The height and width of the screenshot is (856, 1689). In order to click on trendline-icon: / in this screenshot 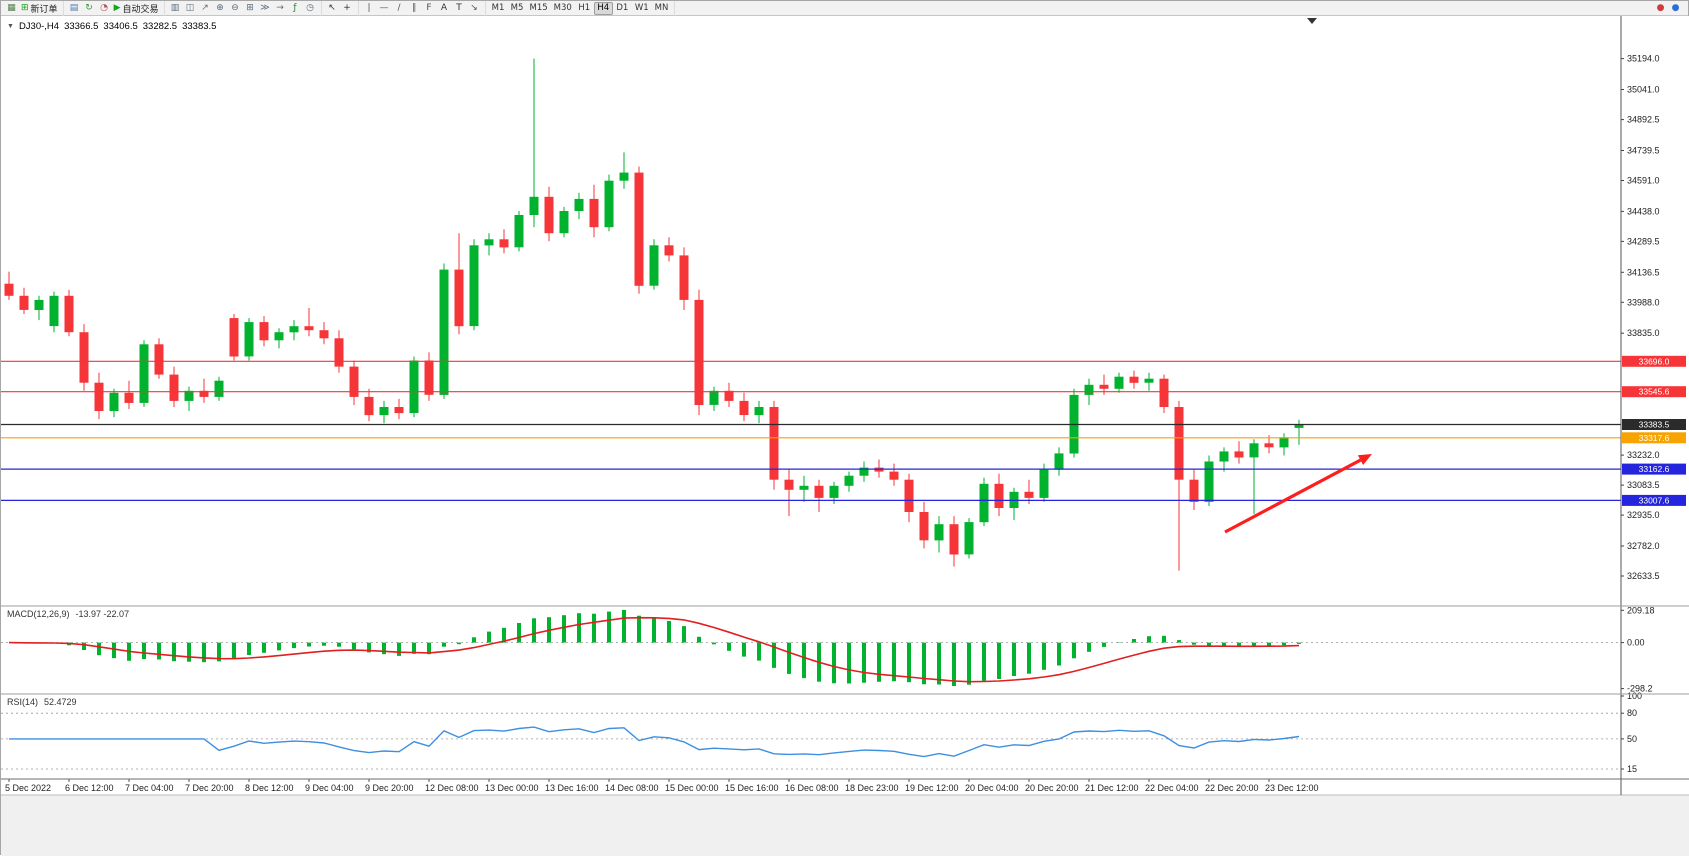, I will do `click(399, 7)`.